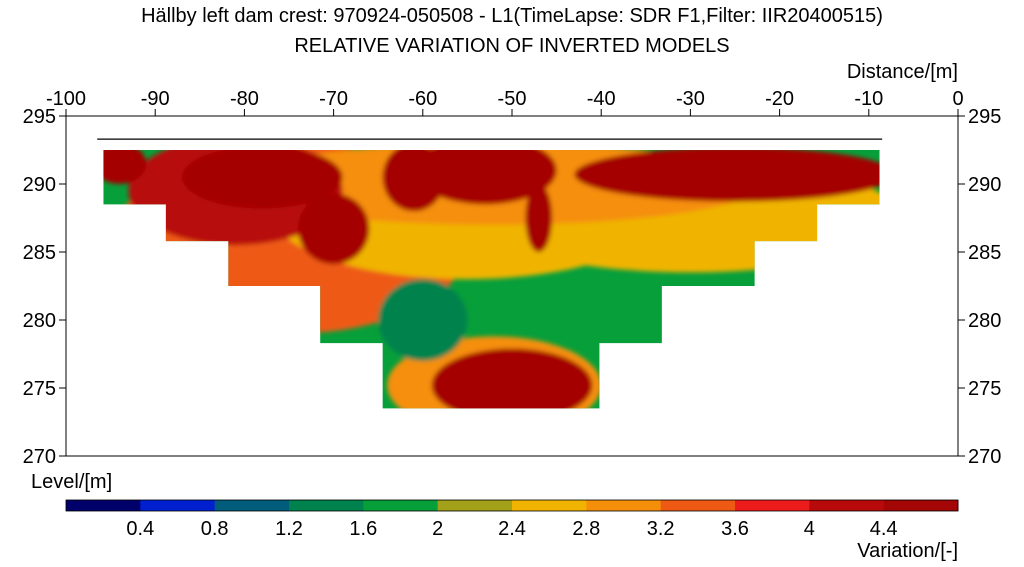  Describe the element at coordinates (902, 72) in the screenshot. I see `x-axis-label: Distance/[m]` at that location.